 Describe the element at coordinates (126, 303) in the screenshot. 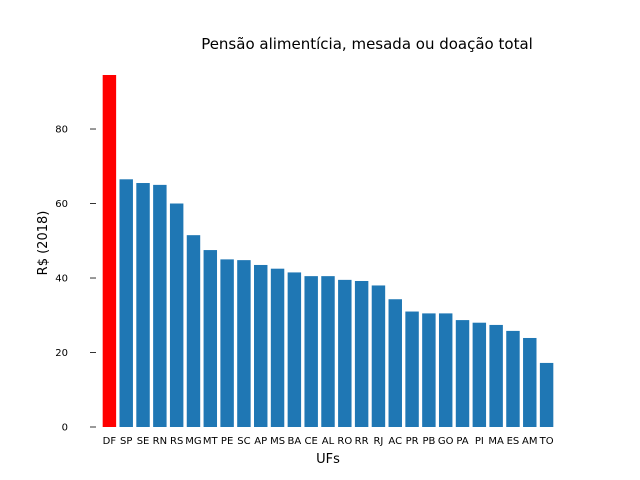

I see `bar-sp` at that location.